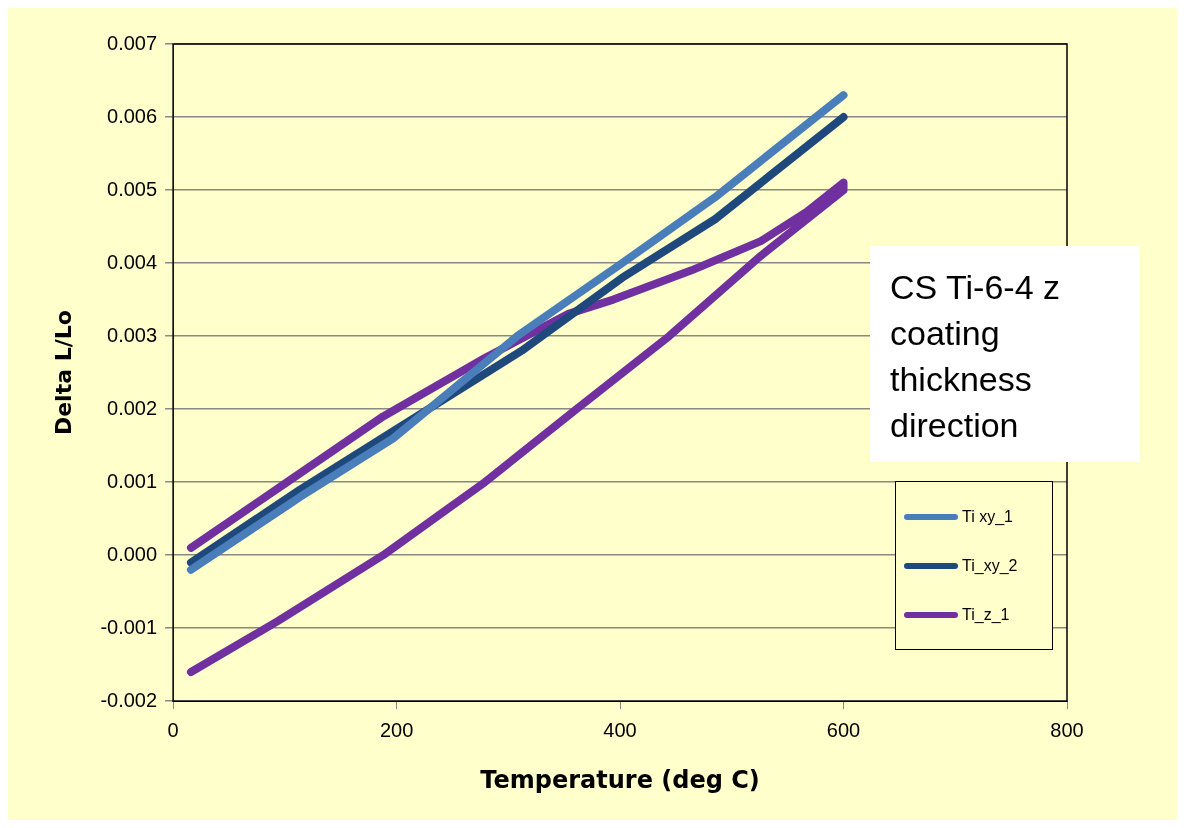 This screenshot has width=1185, height=828. What do you see at coordinates (132, 42) in the screenshot?
I see `y-tick-label: 0.007` at bounding box center [132, 42].